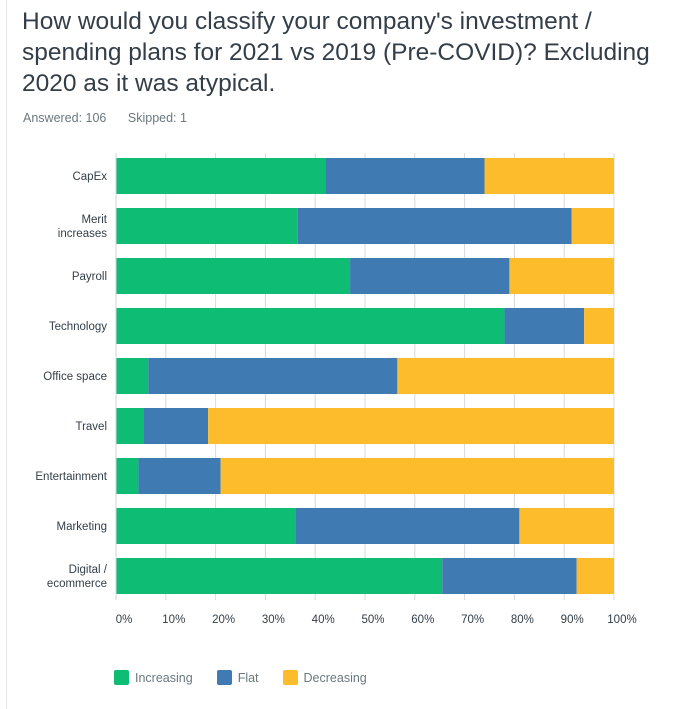 The height and width of the screenshot is (709, 690). I want to click on skipped-count: Skipped: 1, so click(157, 118).